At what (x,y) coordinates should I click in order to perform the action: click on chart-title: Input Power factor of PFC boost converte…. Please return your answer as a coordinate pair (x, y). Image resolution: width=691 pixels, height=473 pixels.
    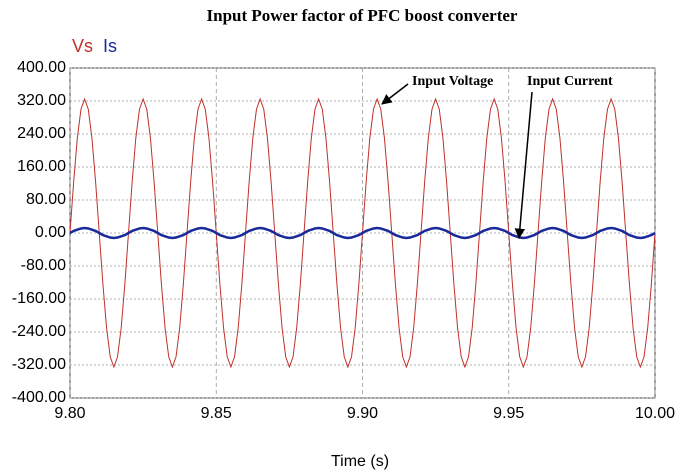
    Looking at the image, I should click on (362, 15).